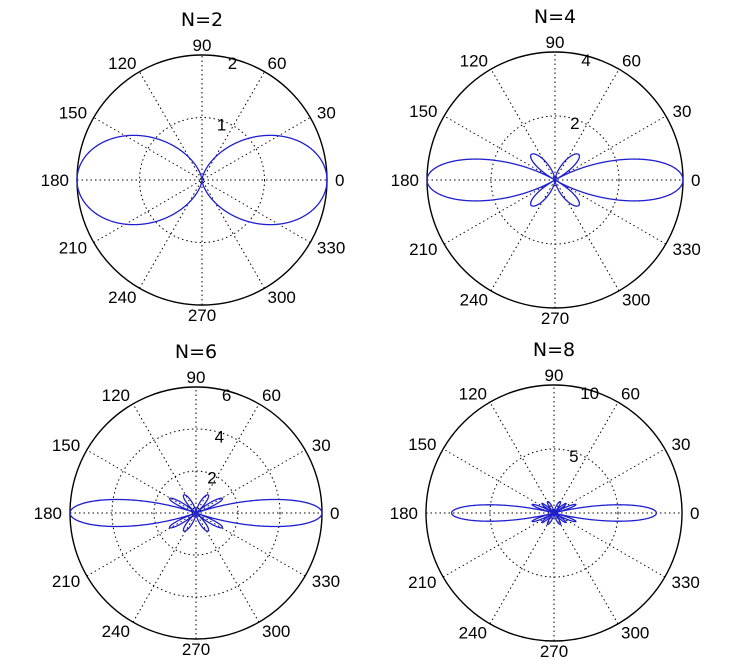  I want to click on radial-tick-label: 10, so click(589, 393).